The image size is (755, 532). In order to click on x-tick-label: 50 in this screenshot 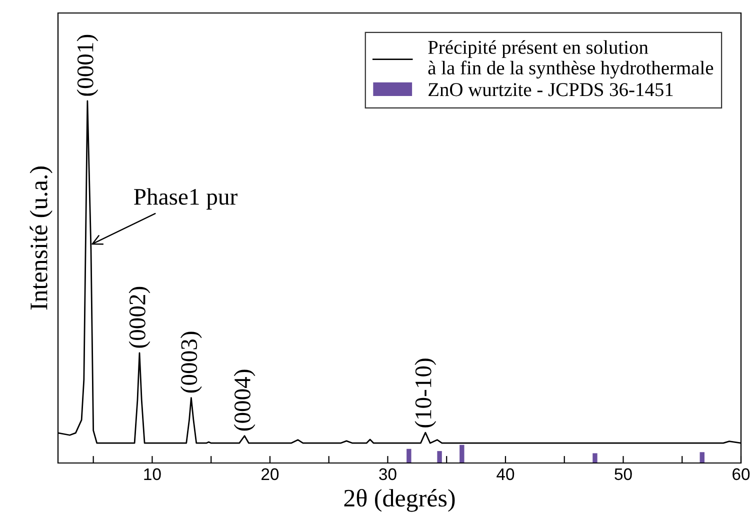, I will do `click(623, 474)`.